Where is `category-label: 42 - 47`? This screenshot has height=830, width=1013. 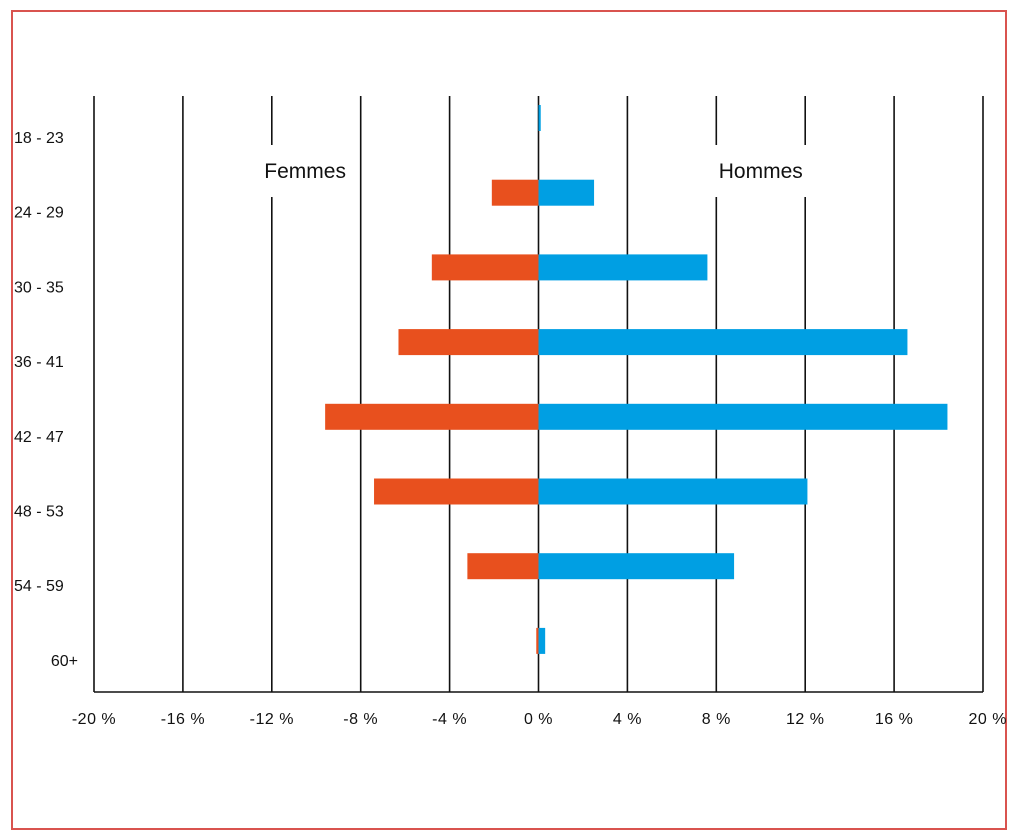 category-label: 42 - 47 is located at coordinates (39, 437).